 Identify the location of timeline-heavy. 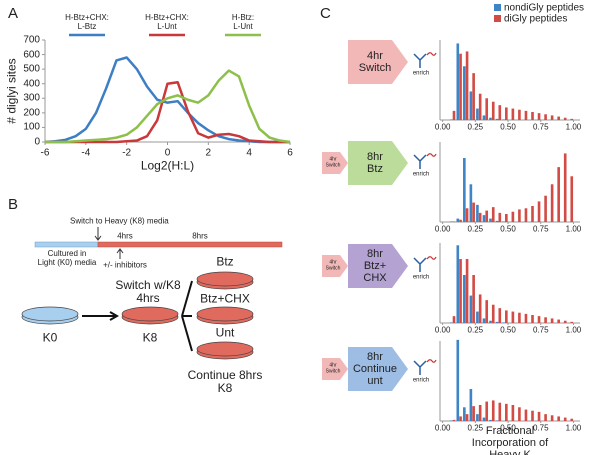
(190, 244).